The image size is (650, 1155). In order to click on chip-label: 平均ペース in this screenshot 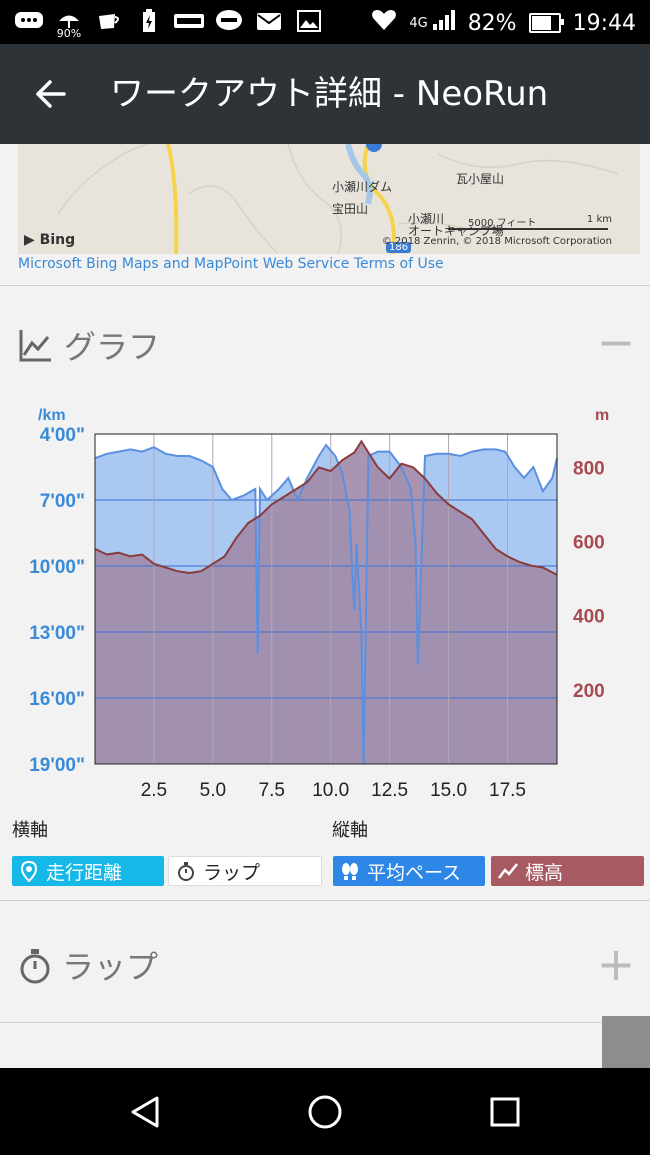, I will do `click(414, 872)`.